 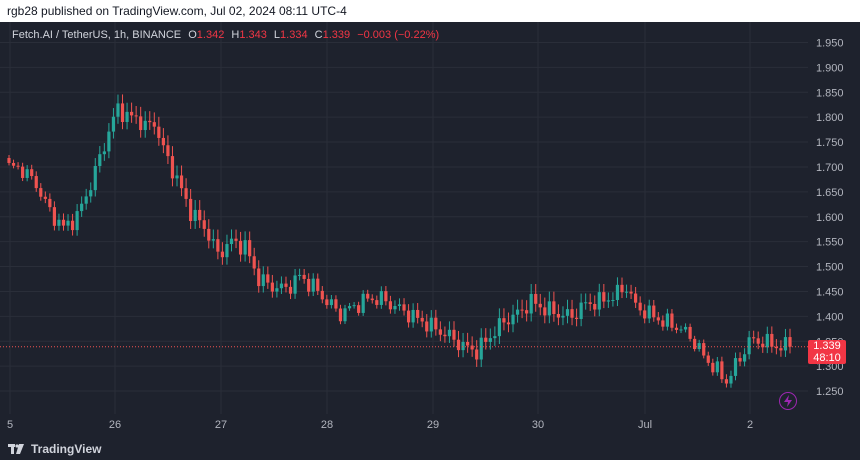 What do you see at coordinates (17, 449) in the screenshot?
I see `tradingview-logo-icon` at bounding box center [17, 449].